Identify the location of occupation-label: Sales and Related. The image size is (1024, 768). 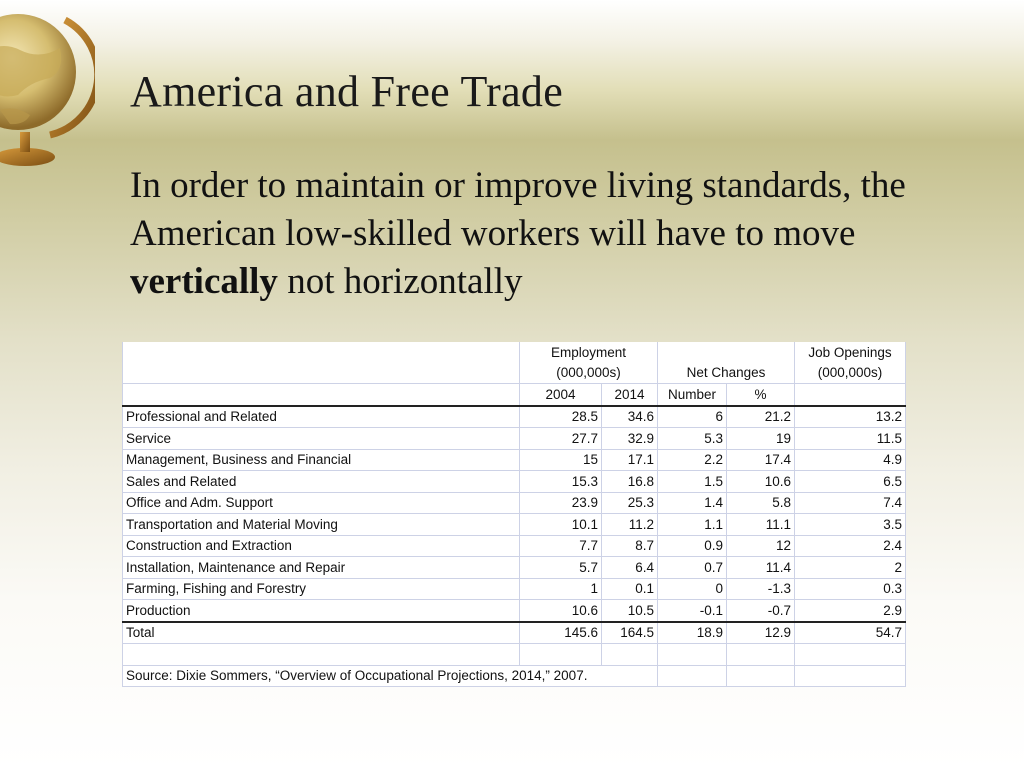
(321, 481).